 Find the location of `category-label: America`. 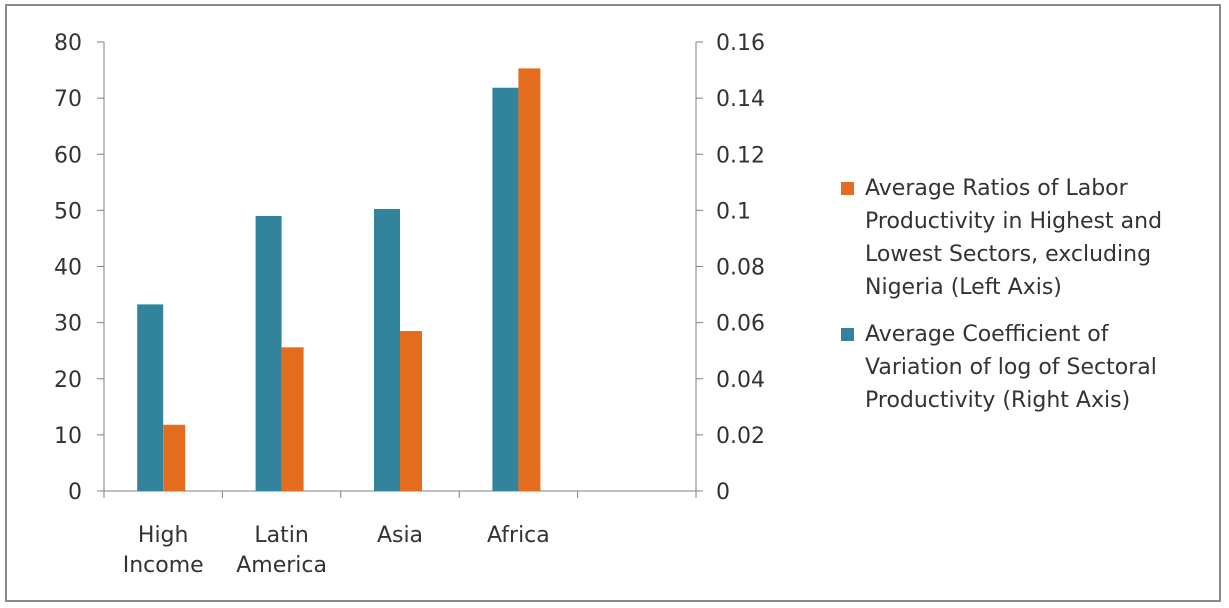

category-label: America is located at coordinates (281, 565).